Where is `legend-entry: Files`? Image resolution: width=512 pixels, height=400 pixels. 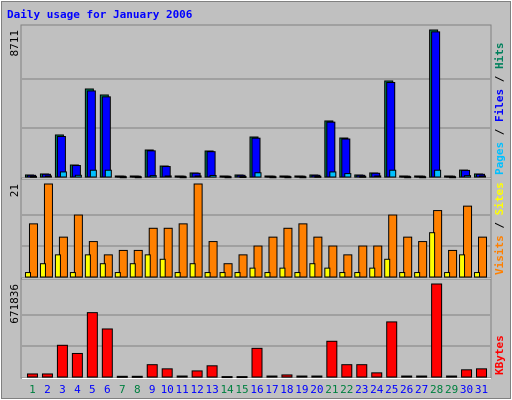
legend-entry: Files is located at coordinates (499, 105).